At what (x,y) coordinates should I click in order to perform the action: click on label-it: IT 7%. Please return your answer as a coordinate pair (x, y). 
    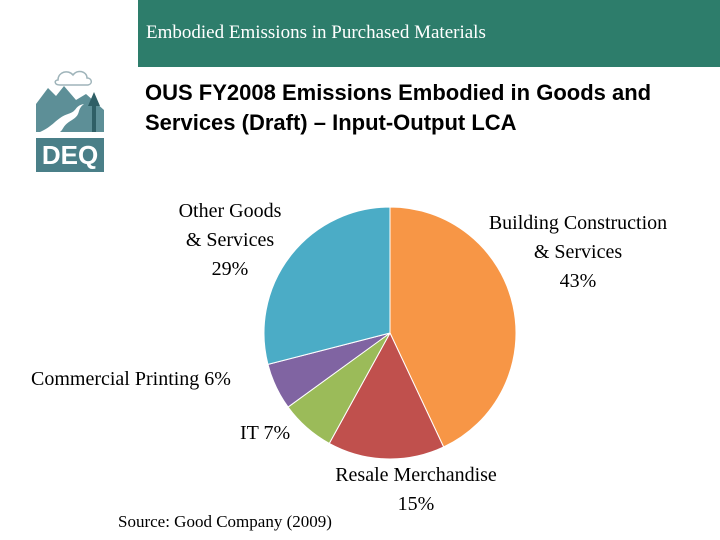
    Looking at the image, I should click on (265, 433).